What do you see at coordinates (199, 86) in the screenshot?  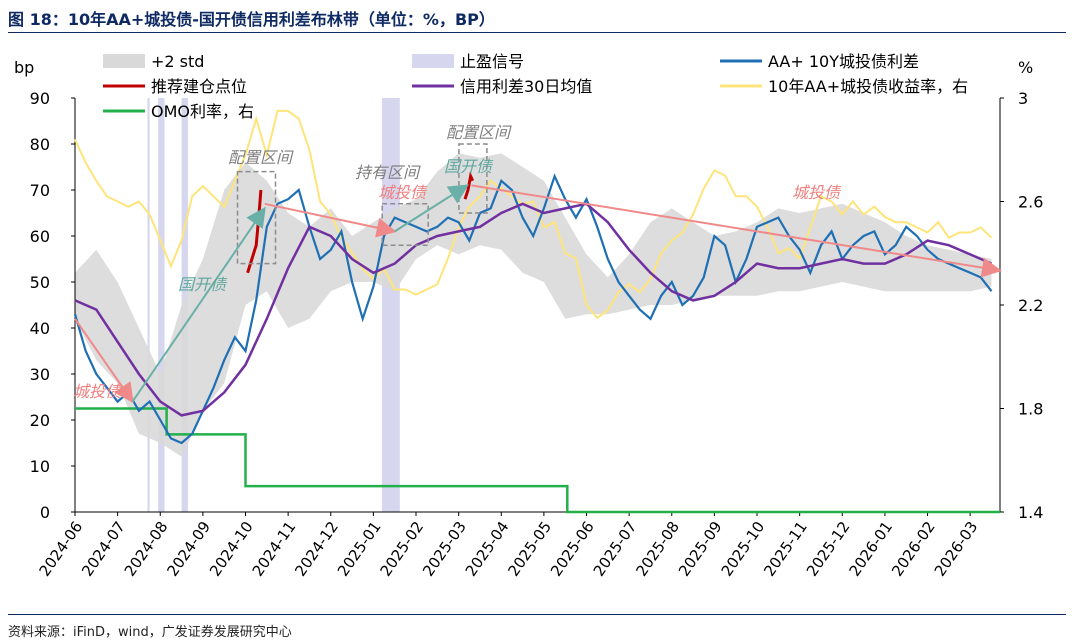 I see `legend-label: 推荐建仓点位` at bounding box center [199, 86].